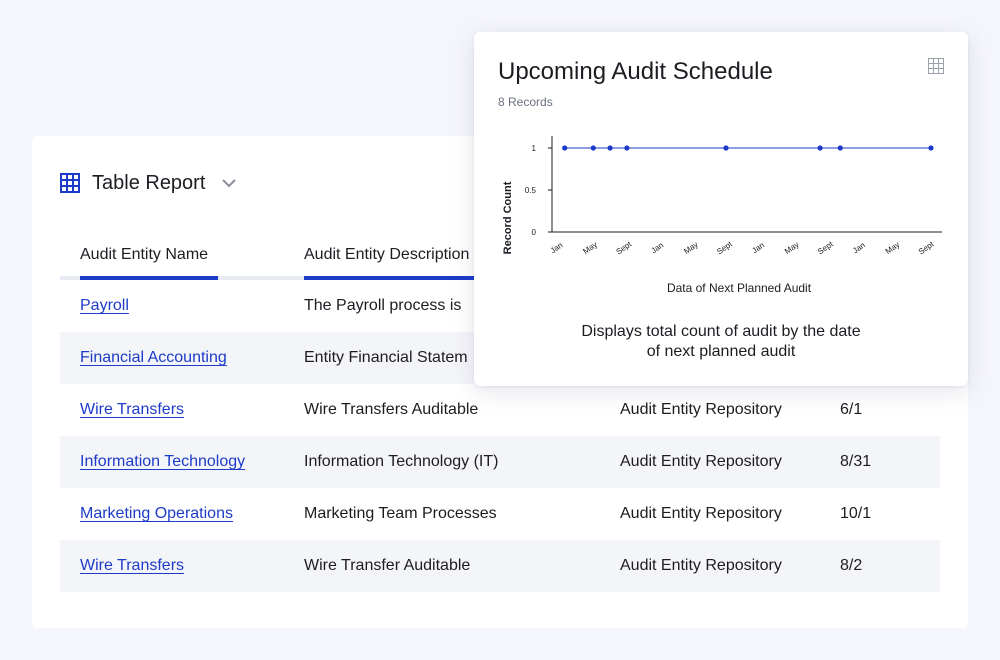 This screenshot has height=660, width=1000. Describe the element at coordinates (144, 254) in the screenshot. I see `column-header-name: Audit Entity Name` at that location.